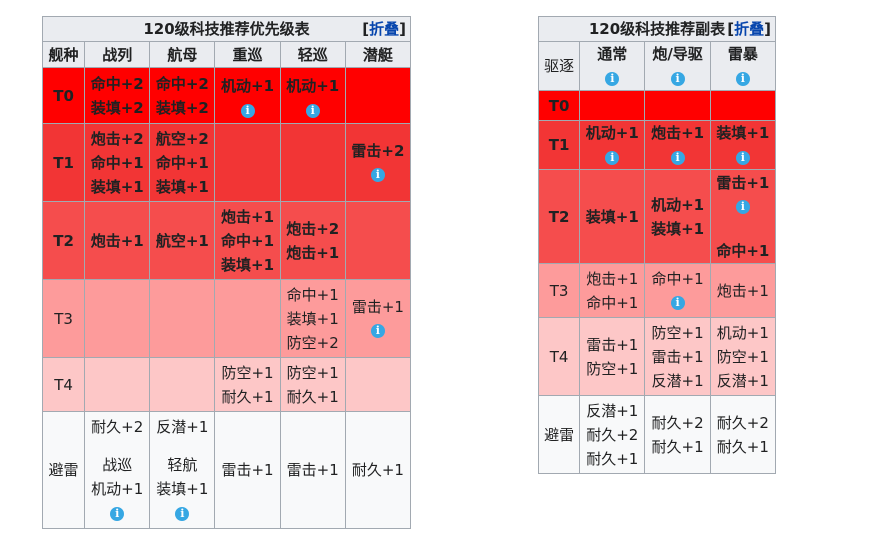 The width and height of the screenshot is (872, 537). What do you see at coordinates (378, 470) in the screenshot?
I see `table-cell: 耐久+1` at bounding box center [378, 470].